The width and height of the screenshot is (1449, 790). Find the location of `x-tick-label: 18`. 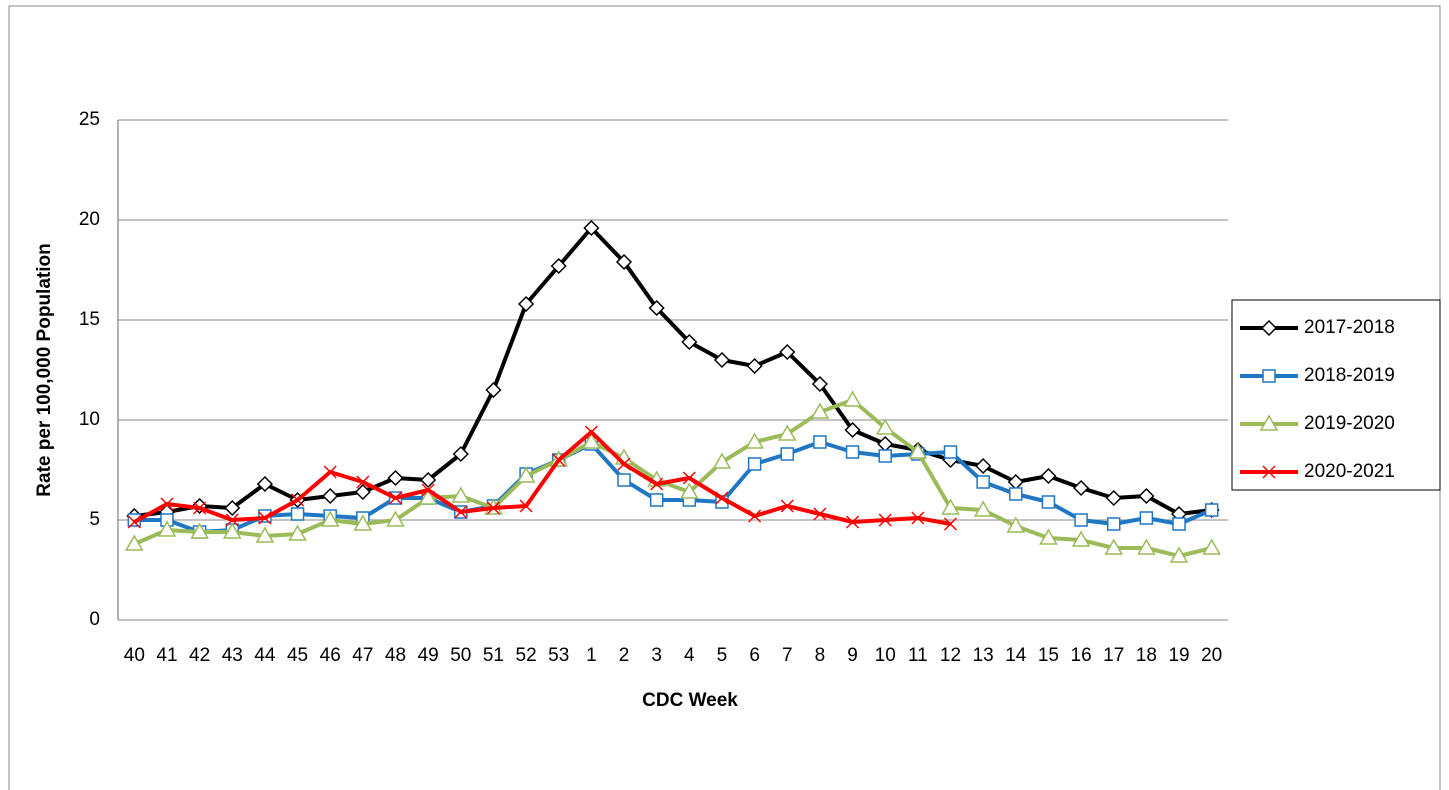

x-tick-label: 18 is located at coordinates (1146, 655).